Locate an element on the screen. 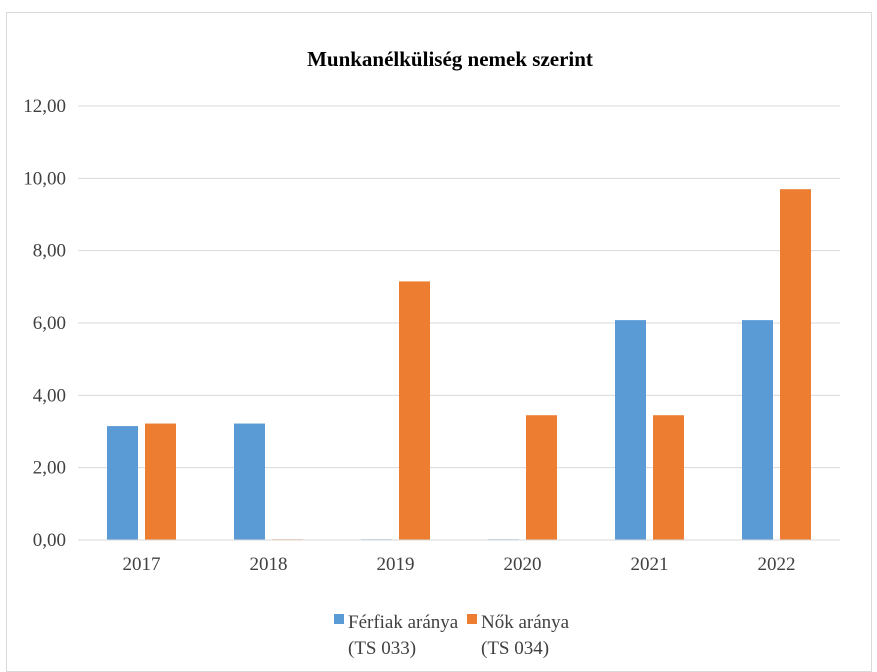 This screenshot has height=672, width=877. x-tick-label: 2017 is located at coordinates (142, 564).